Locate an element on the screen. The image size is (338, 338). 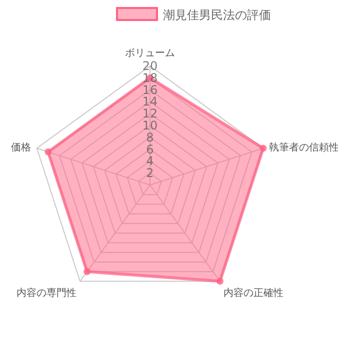
y-tick-label: 4 is located at coordinates (150, 161).